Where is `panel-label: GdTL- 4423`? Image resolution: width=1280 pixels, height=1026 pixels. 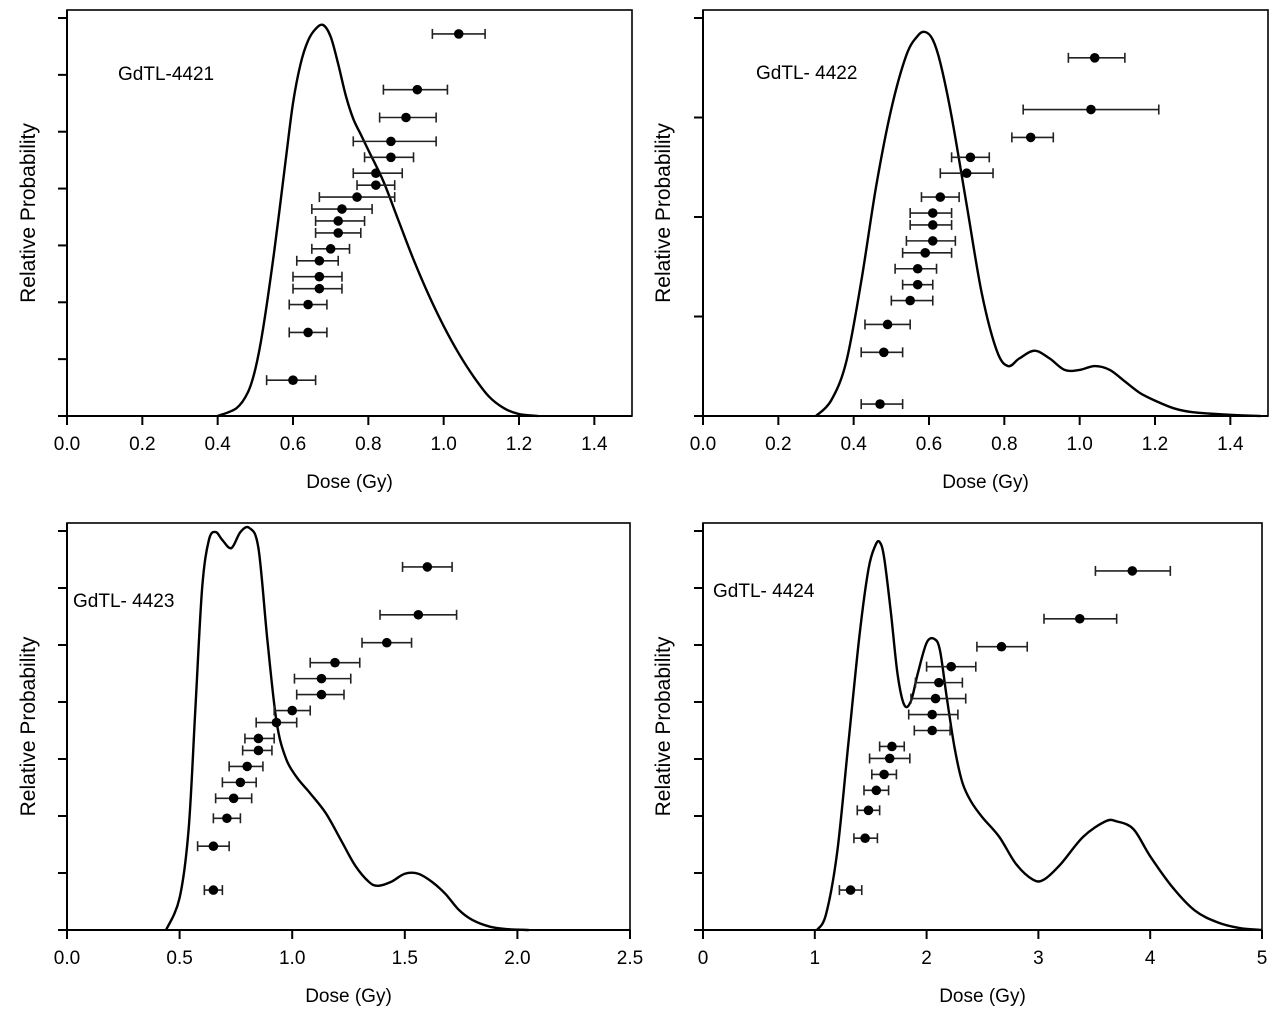 panel-label: GdTL- 4423 is located at coordinates (123, 601).